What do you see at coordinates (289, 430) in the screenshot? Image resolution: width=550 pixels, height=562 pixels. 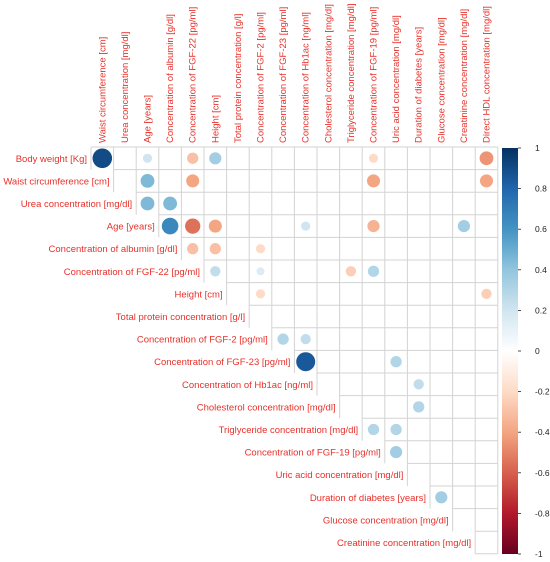 I see `row-label-triglyceride-concentration-mg-dl: Triglyceride concentration [mg/dl]` at bounding box center [289, 430].